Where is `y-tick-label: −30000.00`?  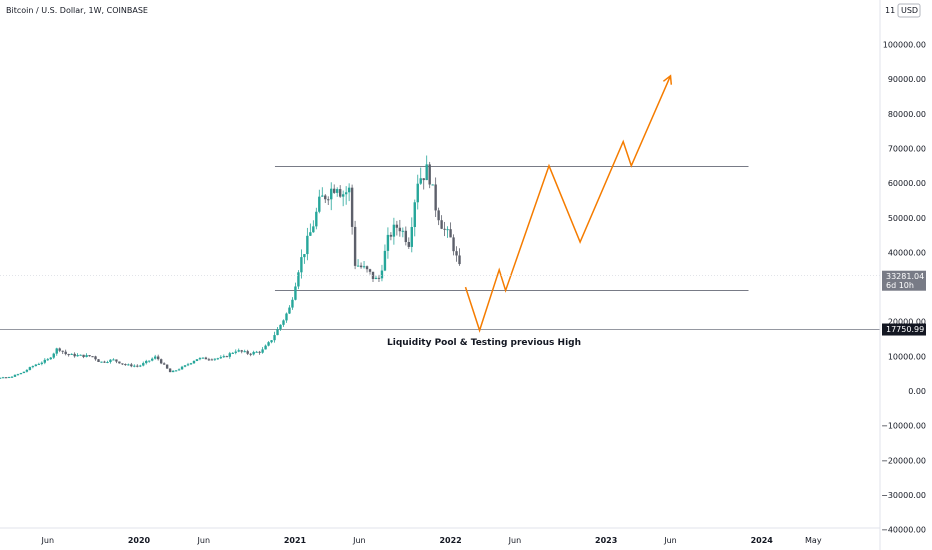 y-tick-label: −30000.00 is located at coordinates (903, 495).